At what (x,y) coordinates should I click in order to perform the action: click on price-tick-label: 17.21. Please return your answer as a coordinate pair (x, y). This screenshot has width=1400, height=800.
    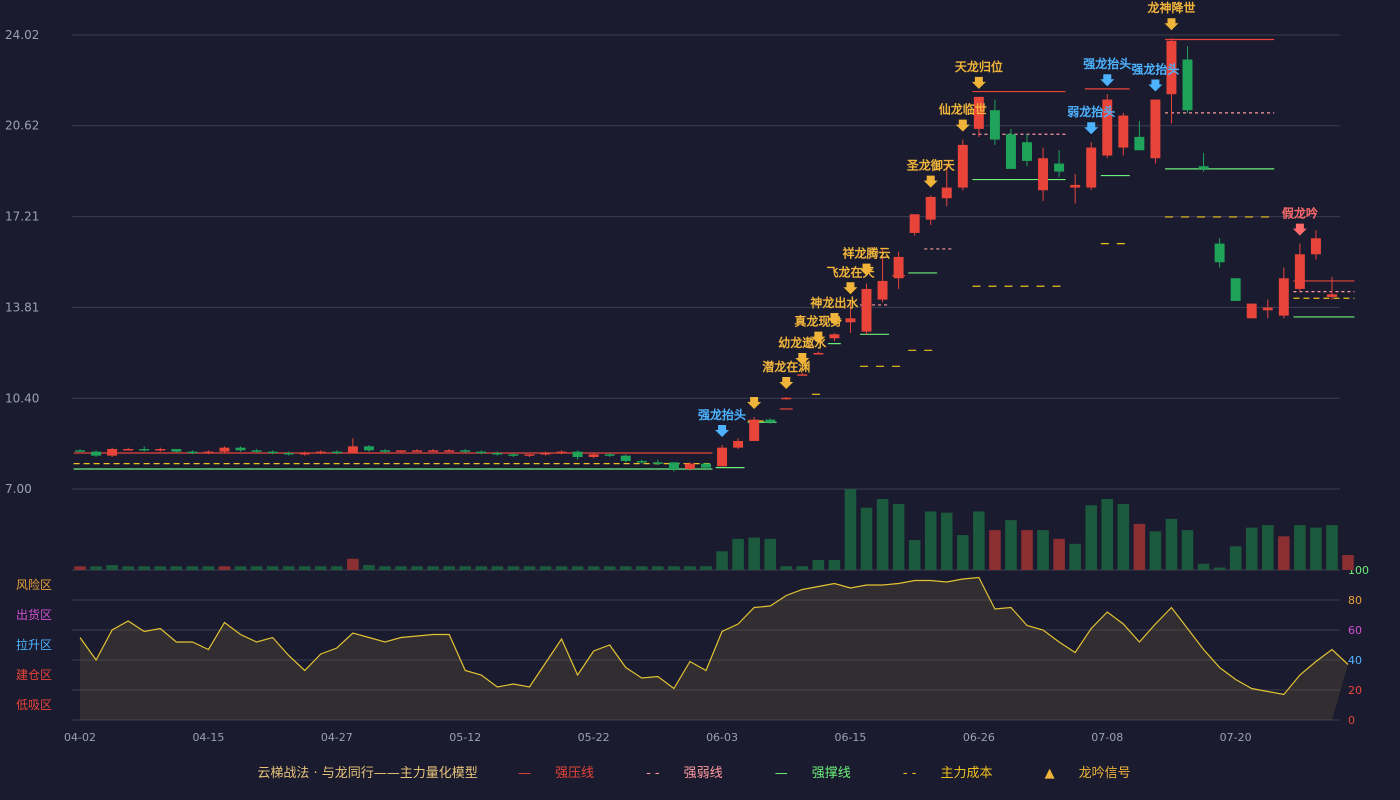
    Looking at the image, I should click on (22, 217).